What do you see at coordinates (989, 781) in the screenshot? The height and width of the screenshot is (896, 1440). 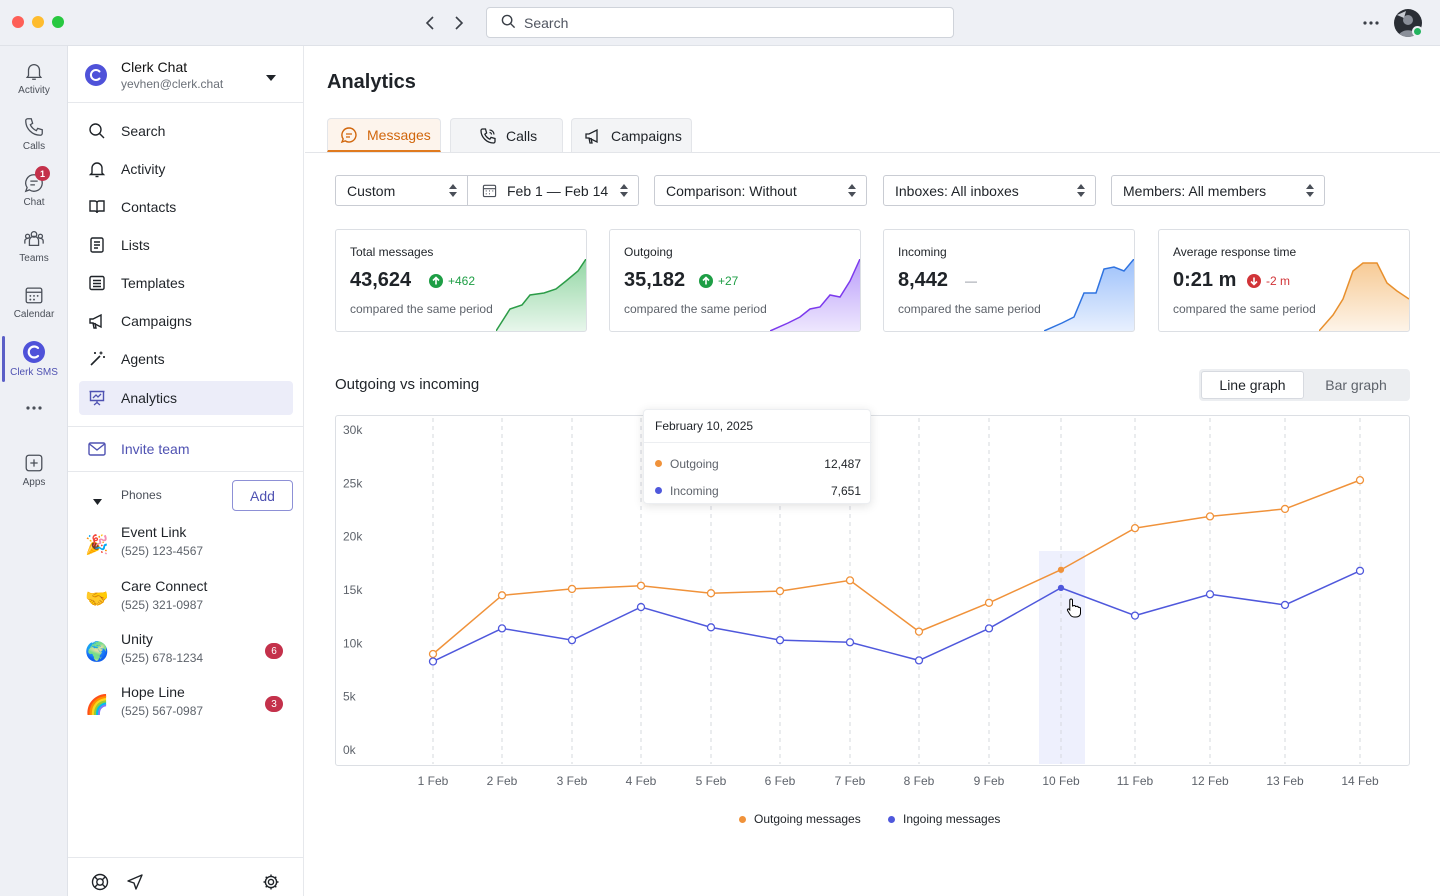 I see `x-tick-label: 9 Feb` at bounding box center [989, 781].